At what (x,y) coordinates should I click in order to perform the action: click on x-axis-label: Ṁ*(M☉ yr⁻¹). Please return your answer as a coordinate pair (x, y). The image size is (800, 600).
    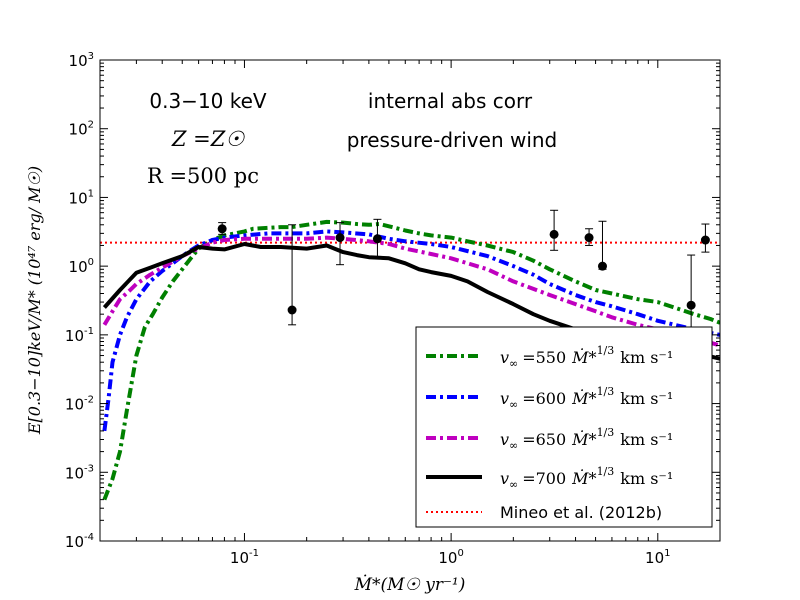
    Looking at the image, I should click on (410, 584).